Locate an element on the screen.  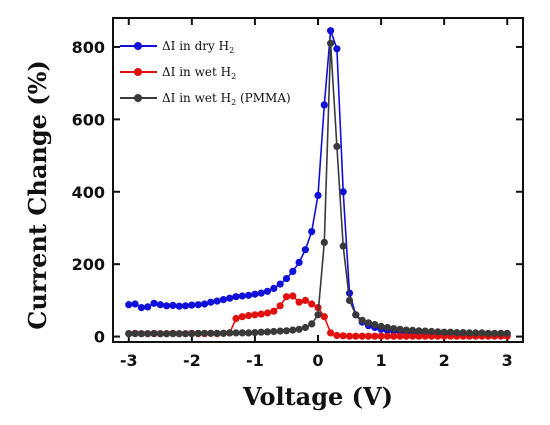
y-axis-label: Current Change (%) is located at coordinates (37, 194).